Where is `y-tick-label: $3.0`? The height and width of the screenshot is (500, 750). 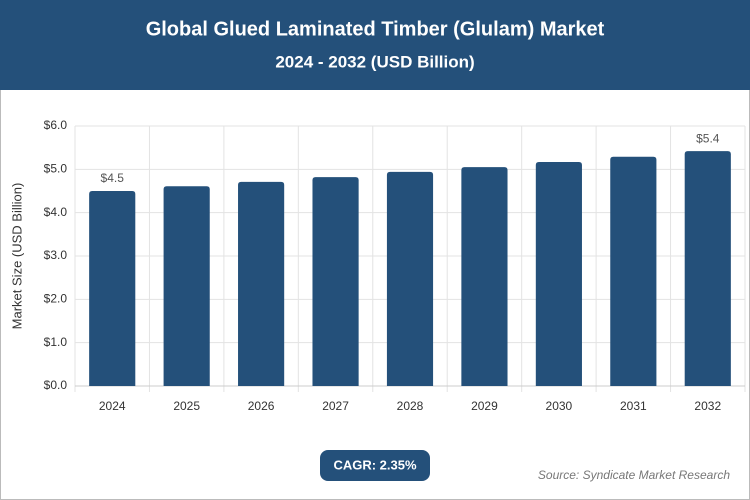 y-tick-label: $3.0 is located at coordinates (56, 255).